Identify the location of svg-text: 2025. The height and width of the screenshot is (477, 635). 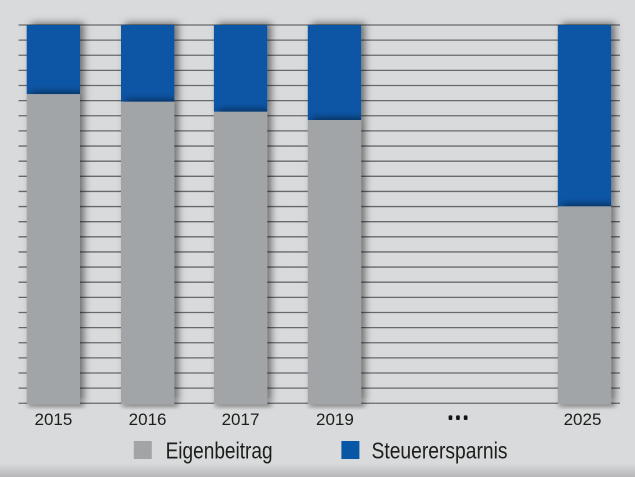
(583, 419).